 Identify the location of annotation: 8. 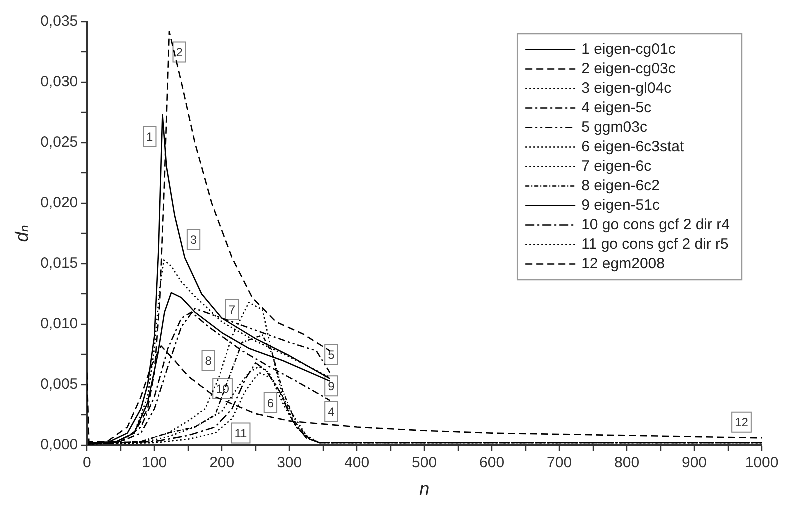
(208, 361).